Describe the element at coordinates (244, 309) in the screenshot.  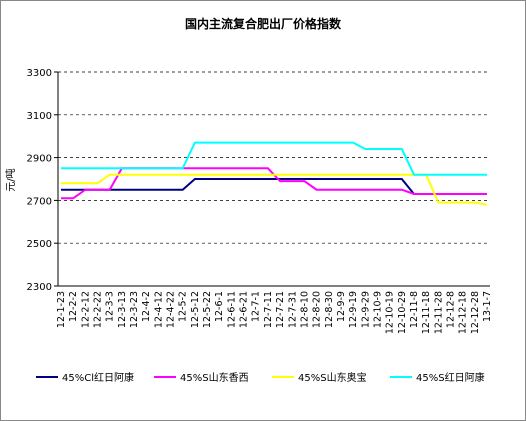
I see `x-tick-label: 12-6-21` at that location.